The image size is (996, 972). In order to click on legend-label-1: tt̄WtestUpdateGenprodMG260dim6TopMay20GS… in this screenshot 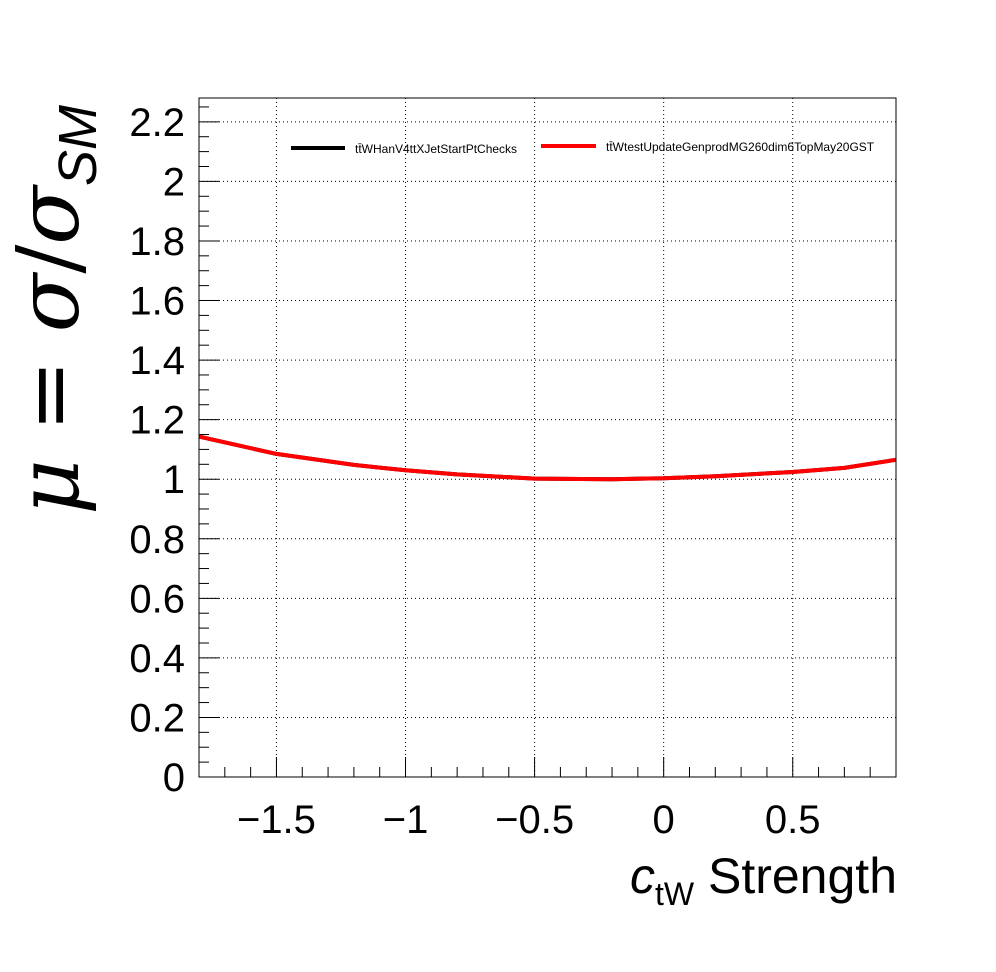, I will do `click(740, 147)`.